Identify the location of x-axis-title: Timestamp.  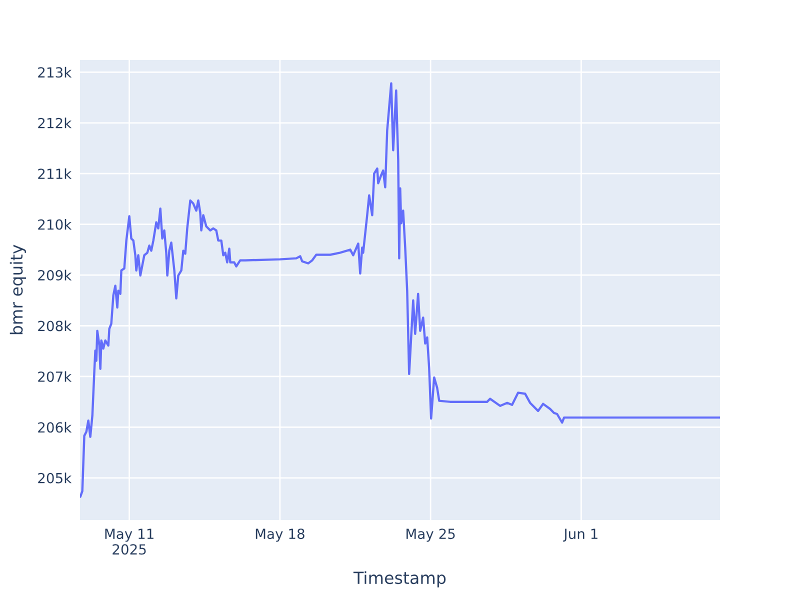
(399, 579).